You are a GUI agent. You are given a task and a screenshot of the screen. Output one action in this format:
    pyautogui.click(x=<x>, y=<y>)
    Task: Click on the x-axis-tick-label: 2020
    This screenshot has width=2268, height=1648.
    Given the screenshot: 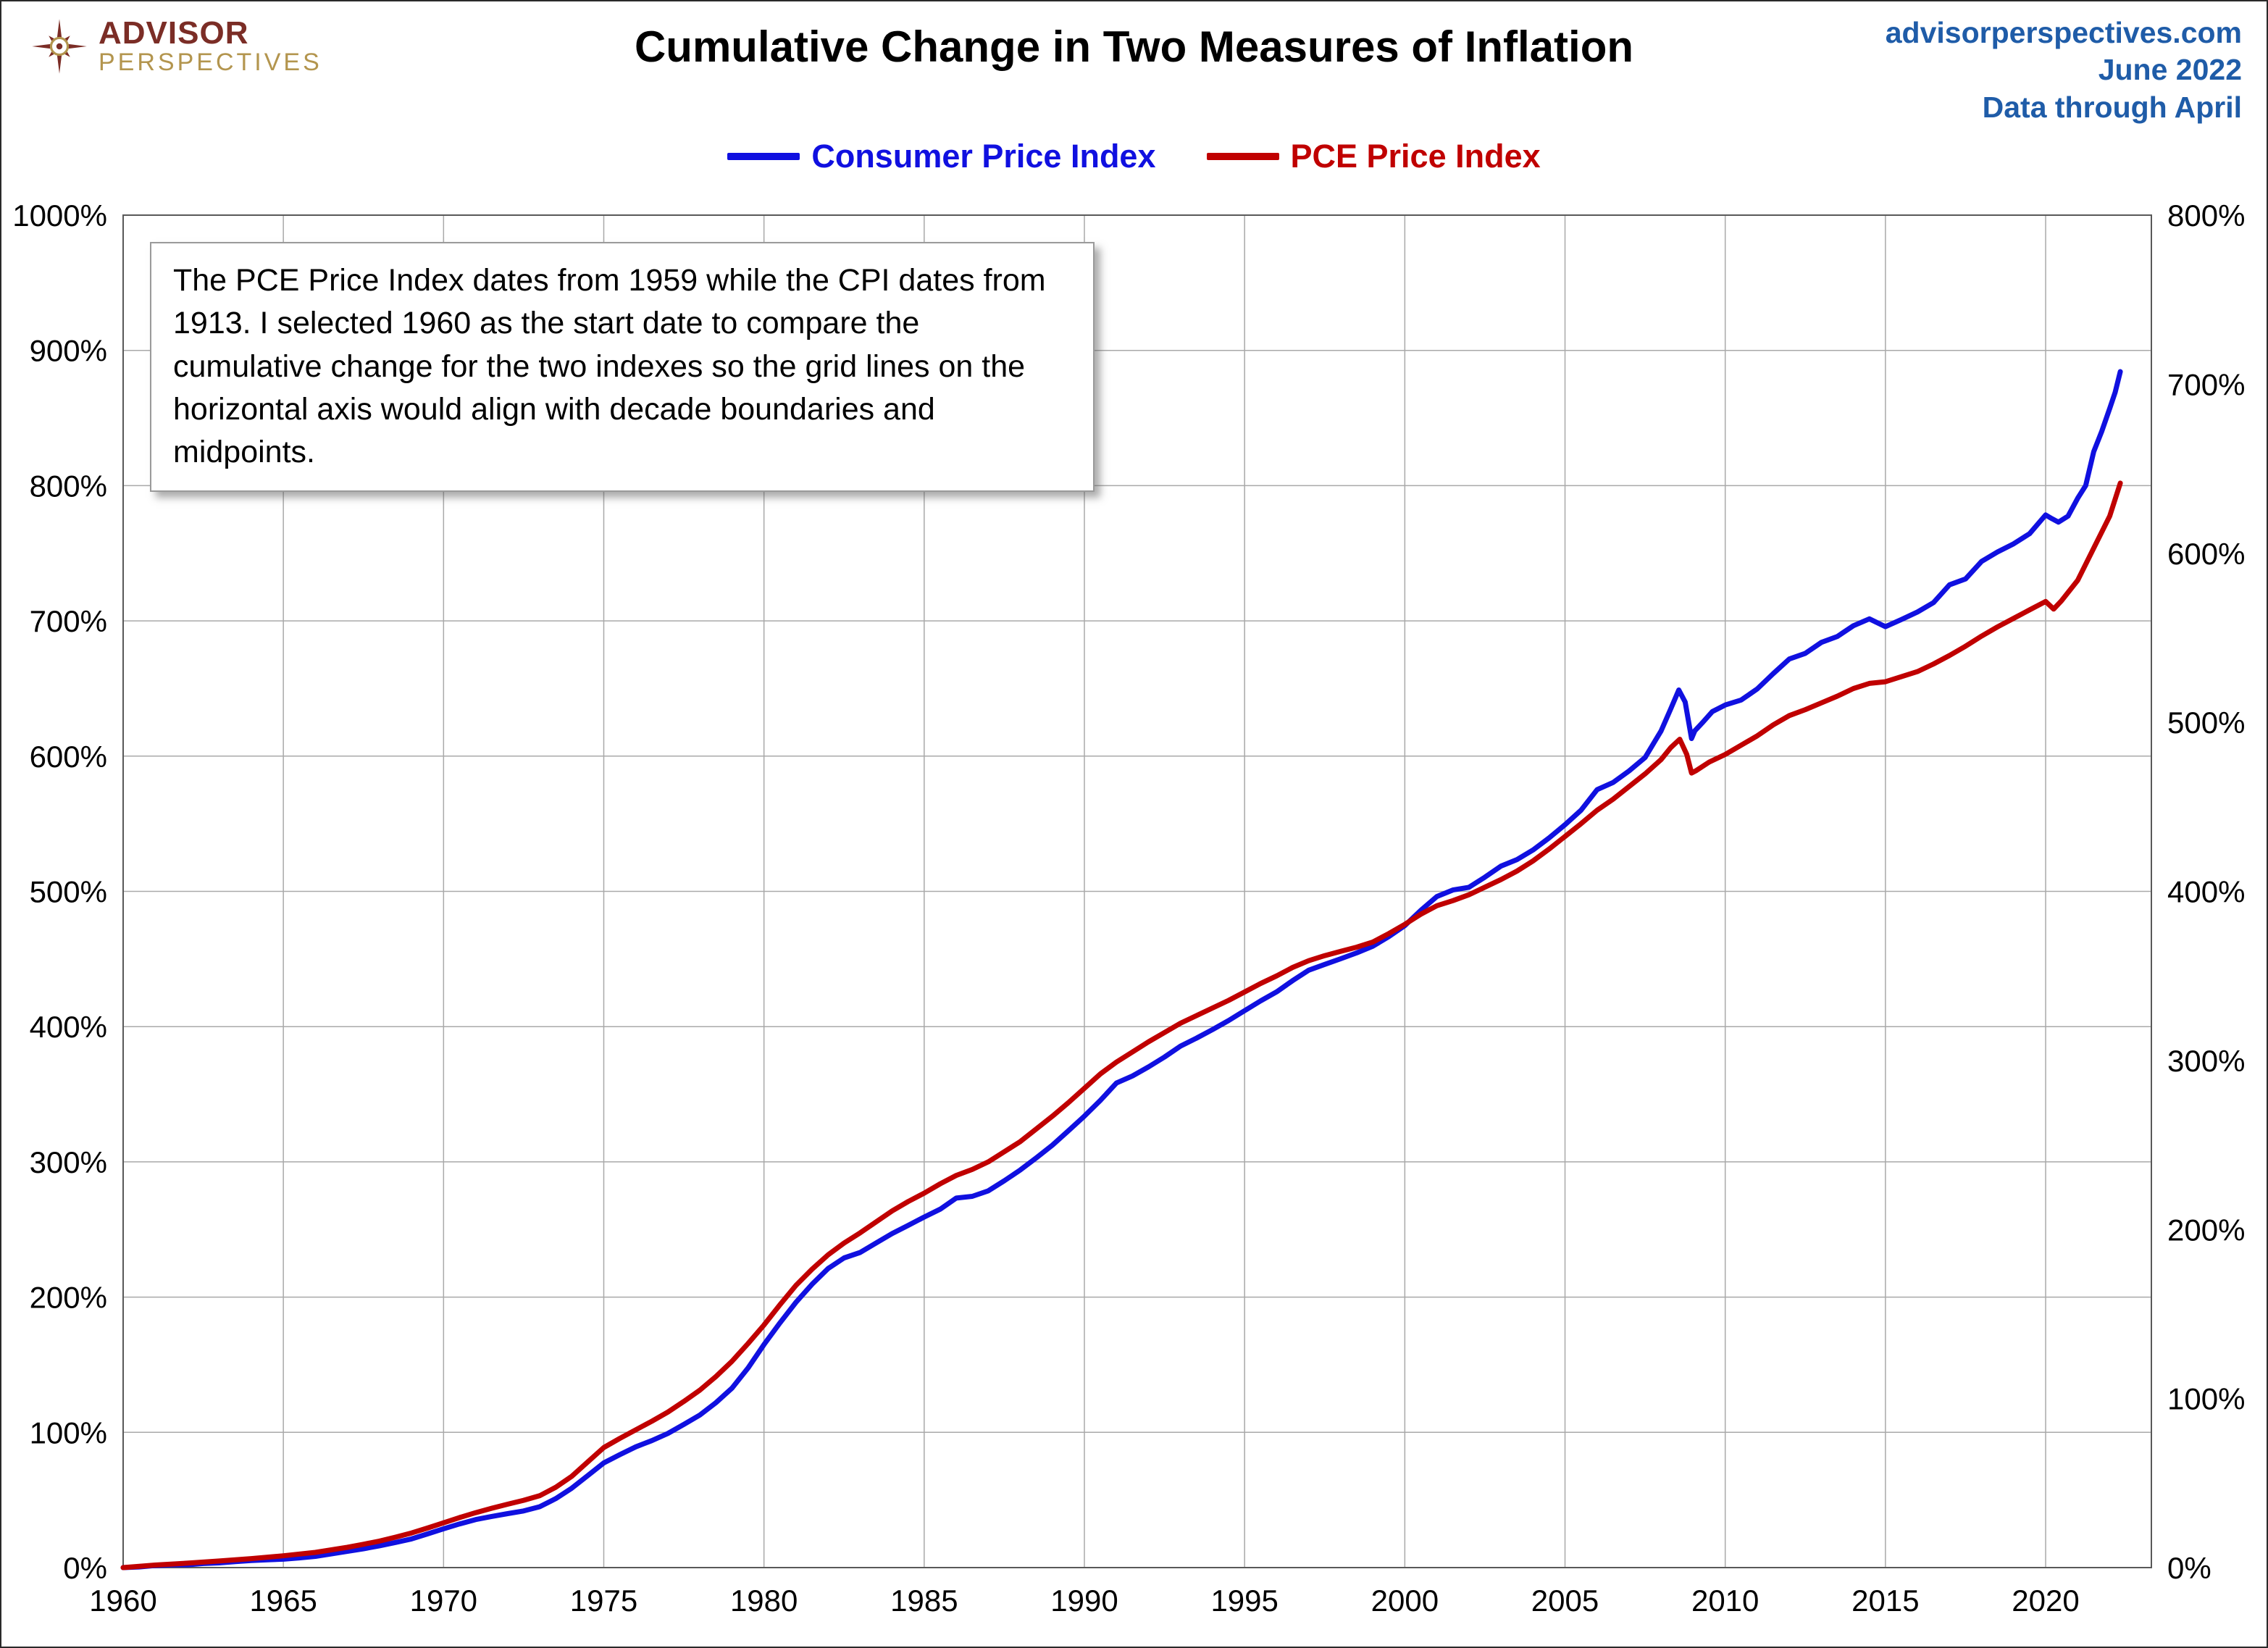 What is the action you would take?
    pyautogui.click(x=2046, y=1601)
    